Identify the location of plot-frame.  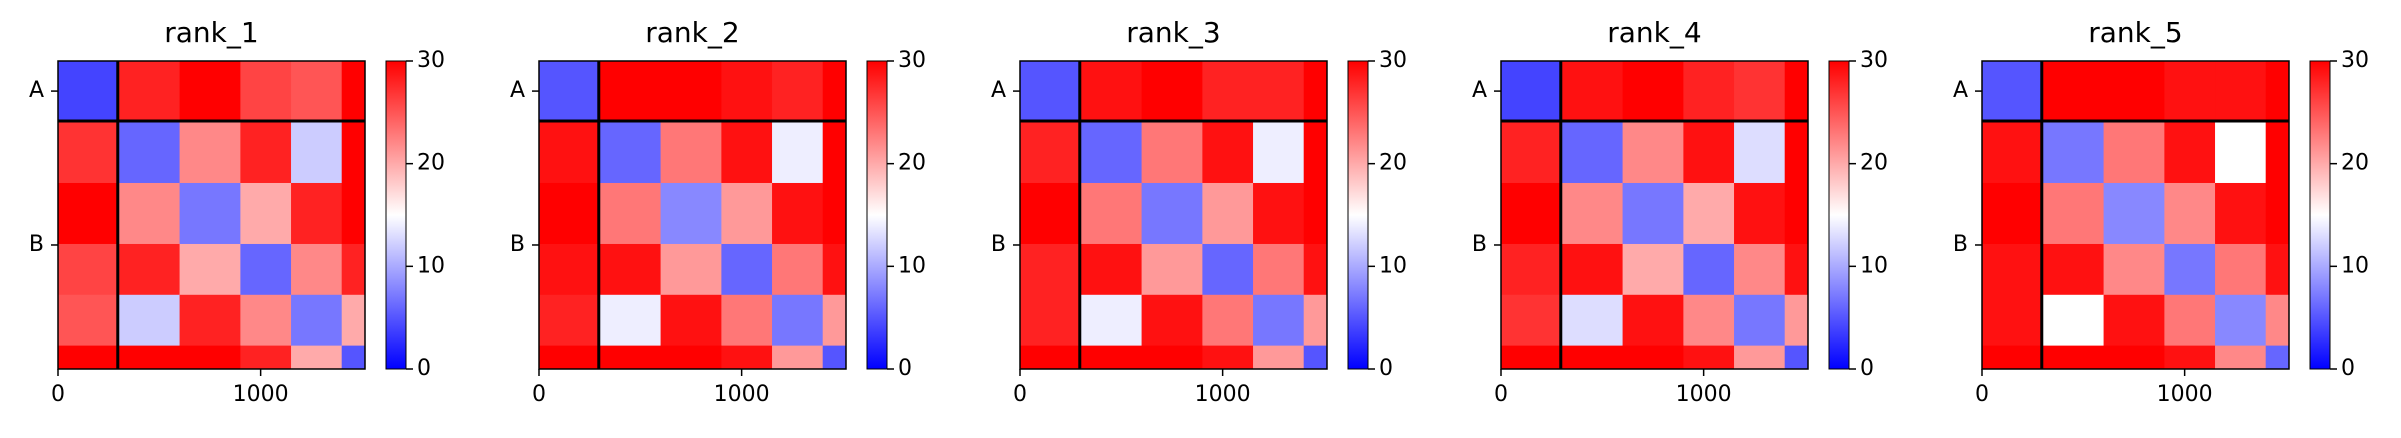
(1654, 215).